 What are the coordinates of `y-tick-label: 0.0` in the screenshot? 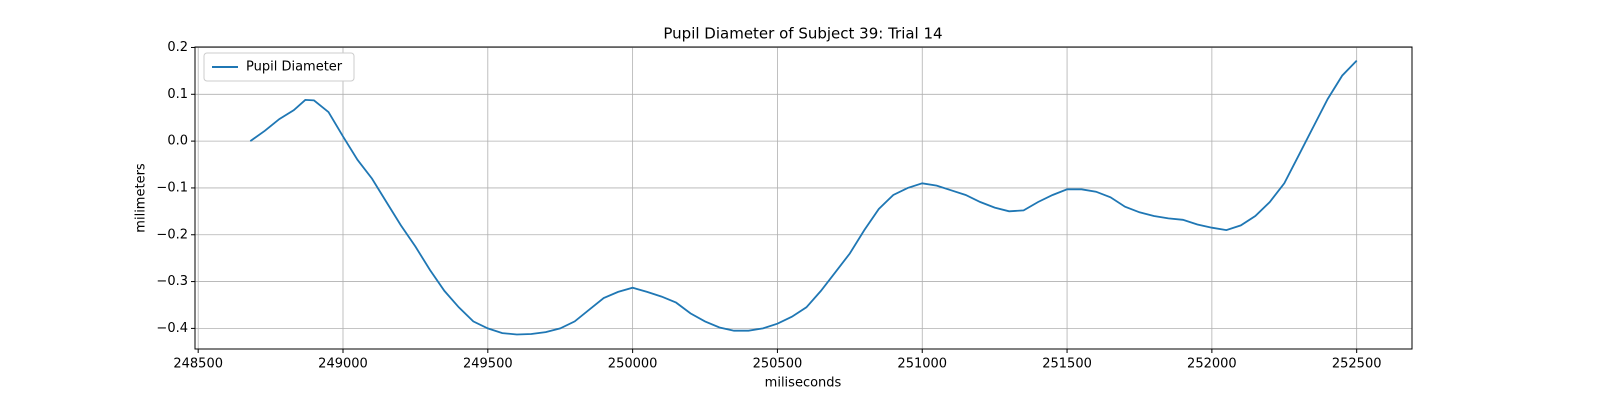 It's located at (177, 141).